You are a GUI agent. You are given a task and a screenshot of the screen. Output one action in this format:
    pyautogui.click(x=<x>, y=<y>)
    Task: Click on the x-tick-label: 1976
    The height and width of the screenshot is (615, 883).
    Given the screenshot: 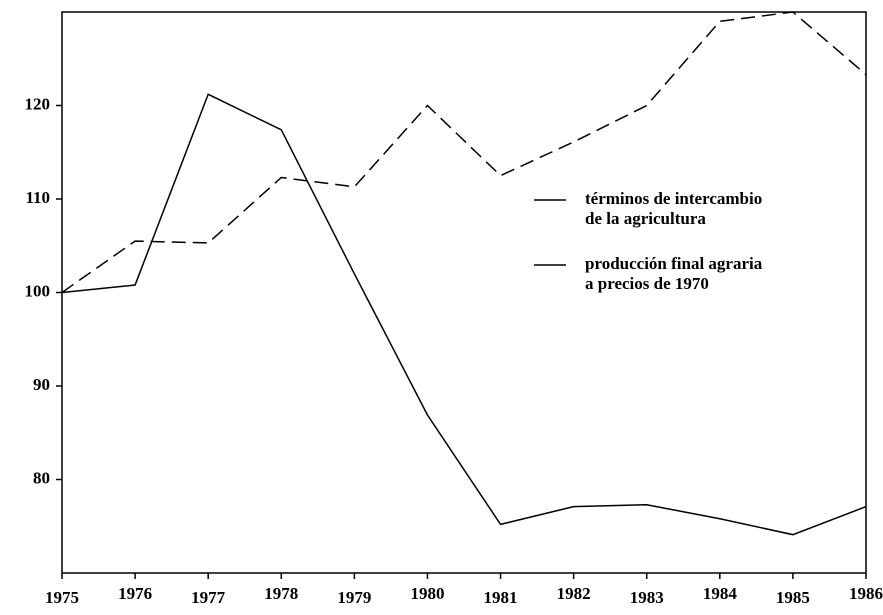 What is the action you would take?
    pyautogui.click(x=135, y=593)
    